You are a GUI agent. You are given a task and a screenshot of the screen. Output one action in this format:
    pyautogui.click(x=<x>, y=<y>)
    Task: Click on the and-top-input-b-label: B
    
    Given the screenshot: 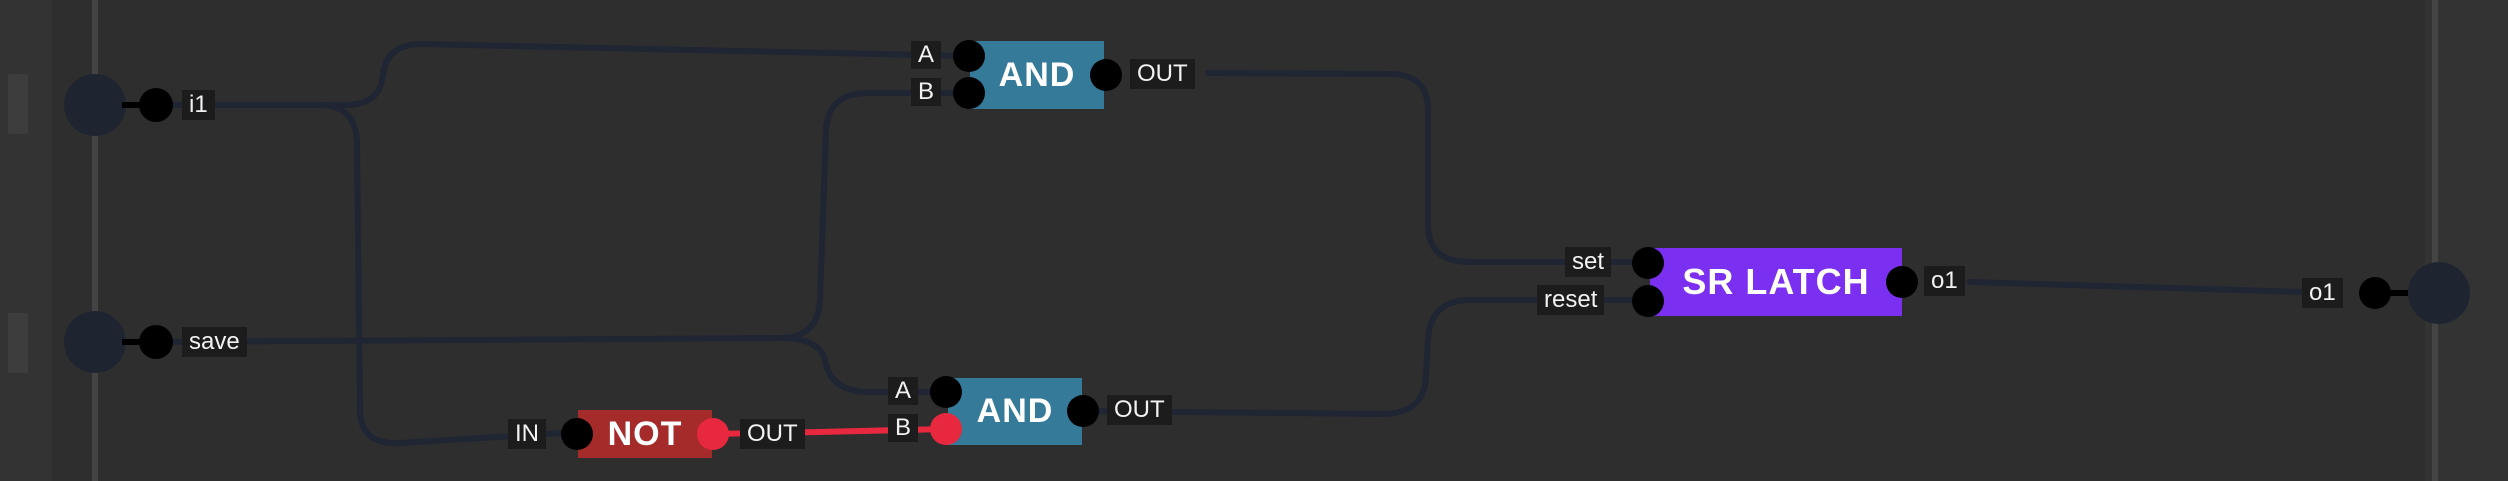 What is the action you would take?
    pyautogui.click(x=926, y=92)
    